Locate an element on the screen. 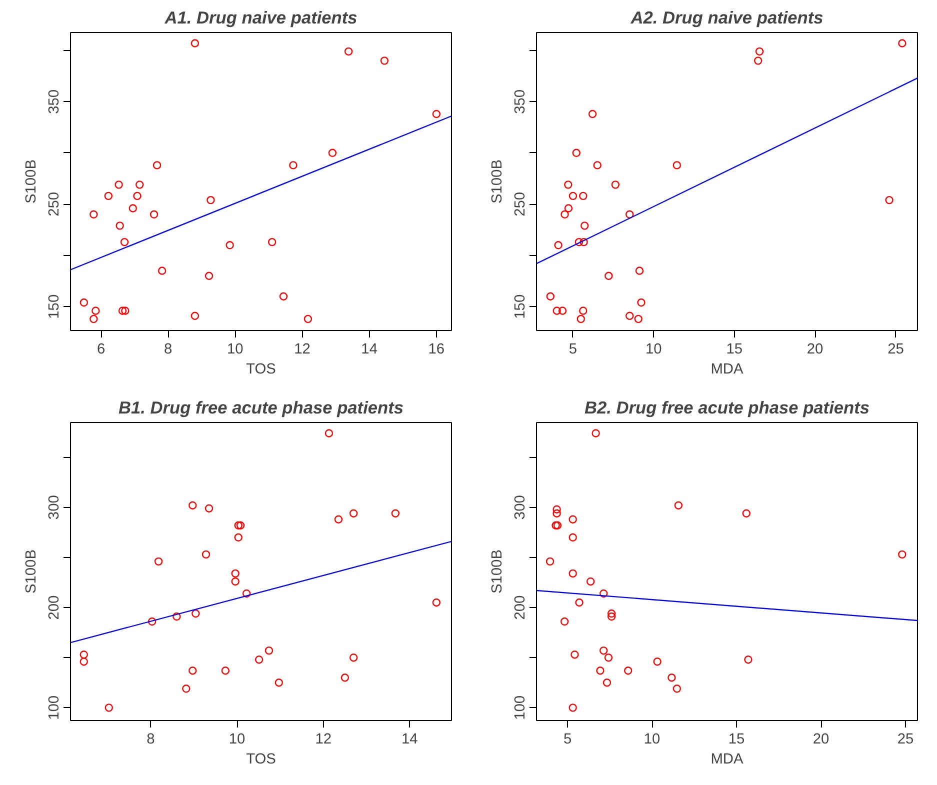 The height and width of the screenshot is (785, 937). chart-title: A1. Drug naive patients is located at coordinates (261, 18).